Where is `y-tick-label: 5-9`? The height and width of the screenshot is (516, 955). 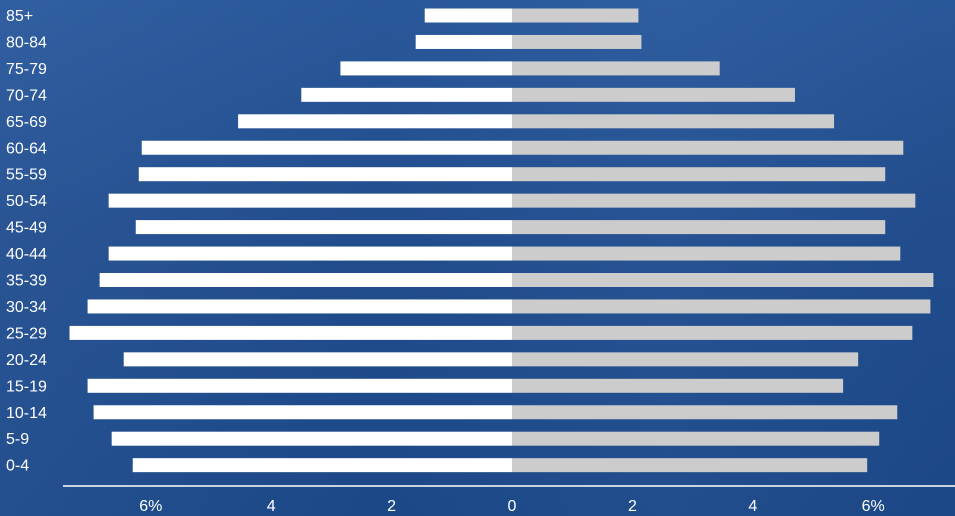
y-tick-label: 5-9 is located at coordinates (17, 439).